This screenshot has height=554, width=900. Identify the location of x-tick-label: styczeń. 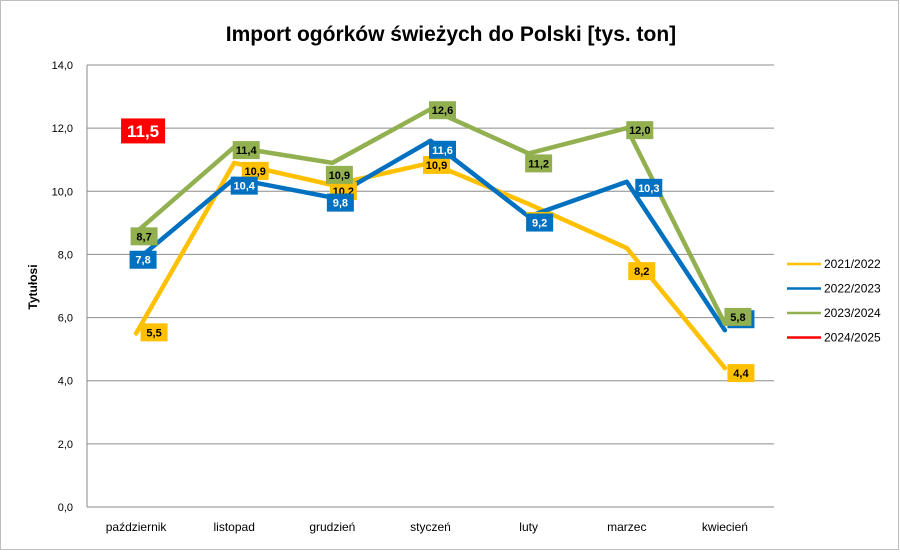
(430, 527).